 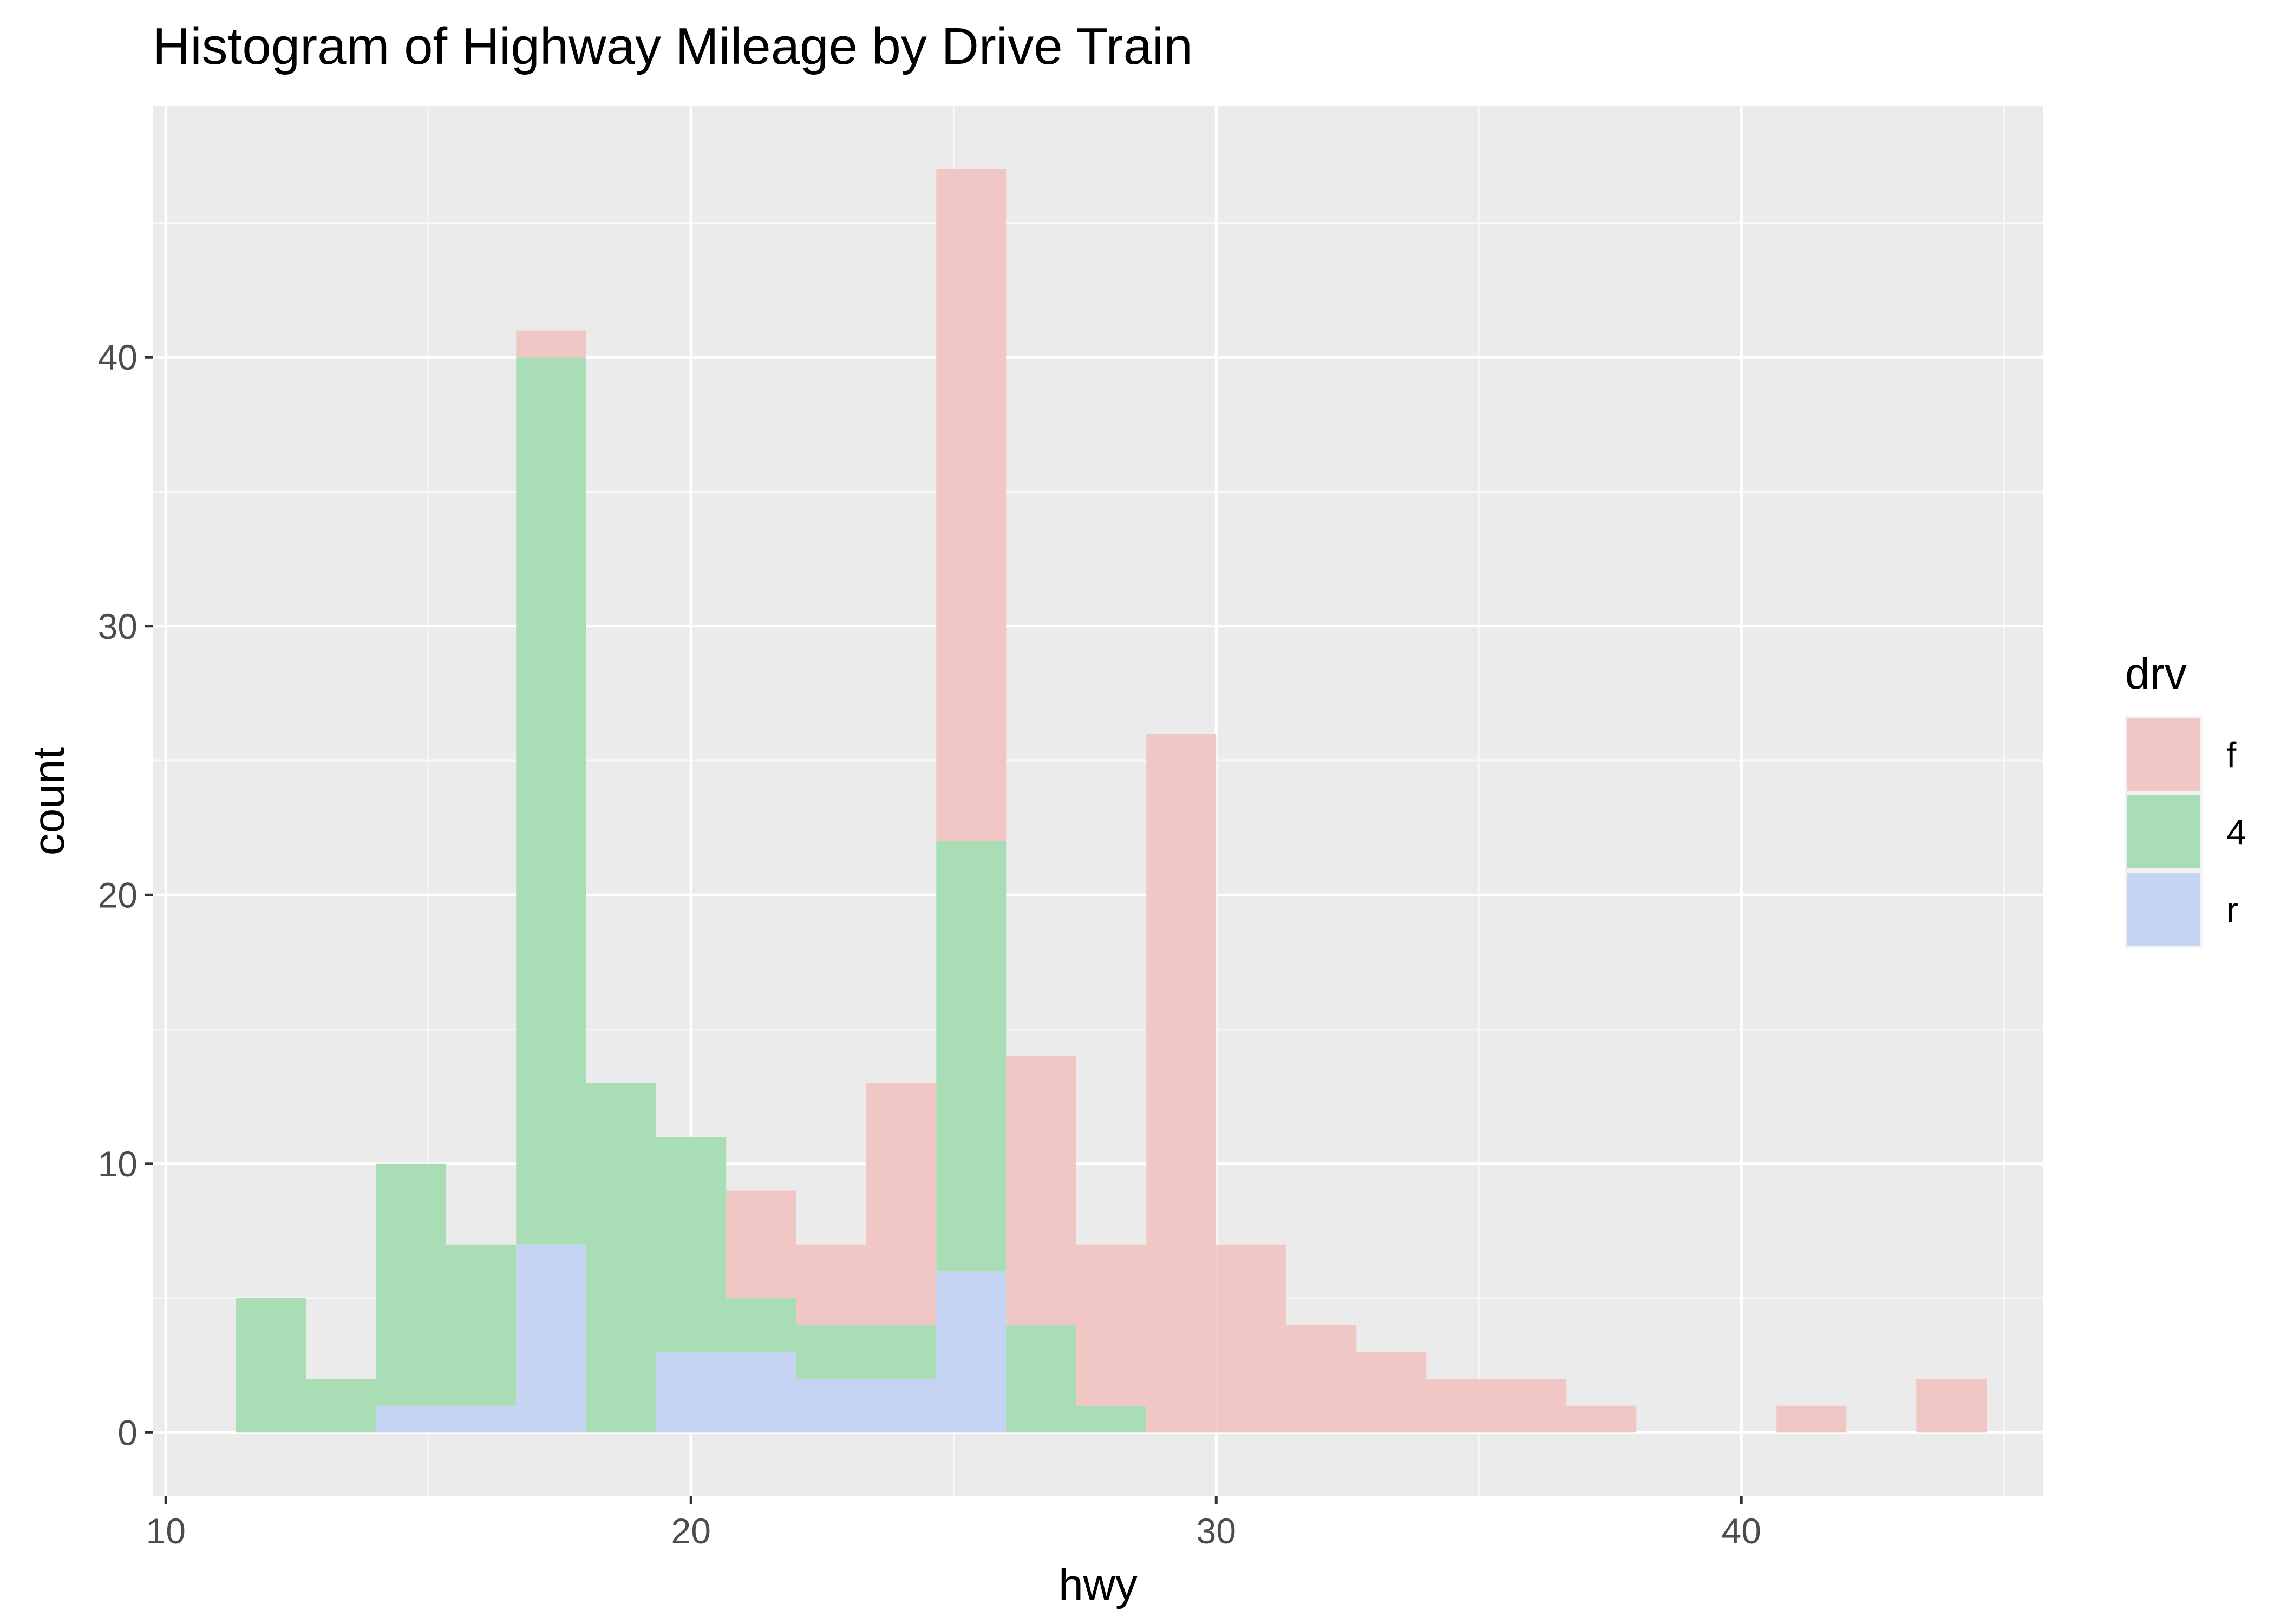 What do you see at coordinates (118, 357) in the screenshot?
I see `y-tick-label: 40` at bounding box center [118, 357].